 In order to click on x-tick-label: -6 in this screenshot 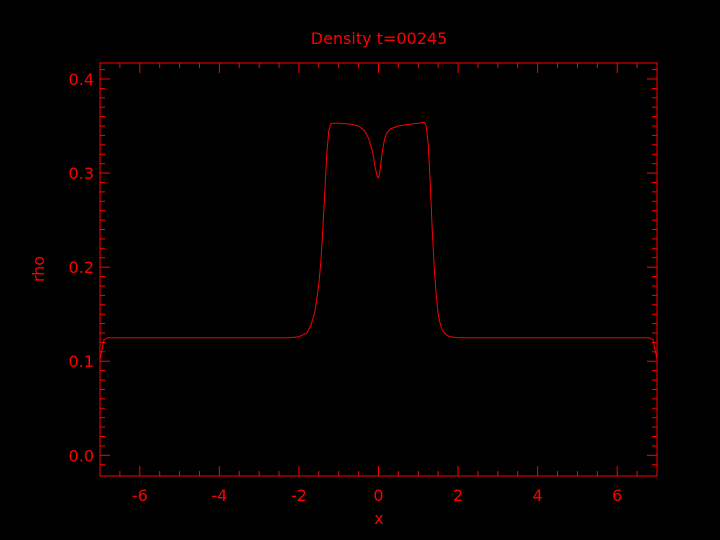, I will do `click(140, 495)`.